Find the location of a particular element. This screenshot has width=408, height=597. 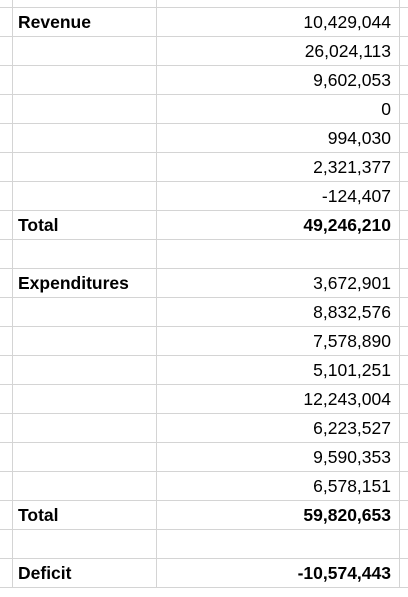

table-row: 6,578,151 is located at coordinates (204, 486).